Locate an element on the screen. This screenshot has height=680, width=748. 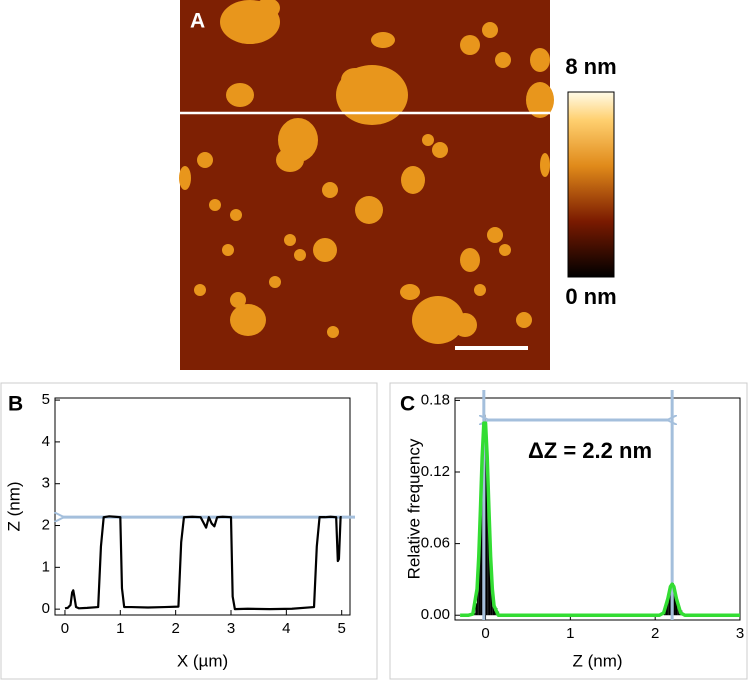
colorbar-max: 8 nm is located at coordinates (590, 66).